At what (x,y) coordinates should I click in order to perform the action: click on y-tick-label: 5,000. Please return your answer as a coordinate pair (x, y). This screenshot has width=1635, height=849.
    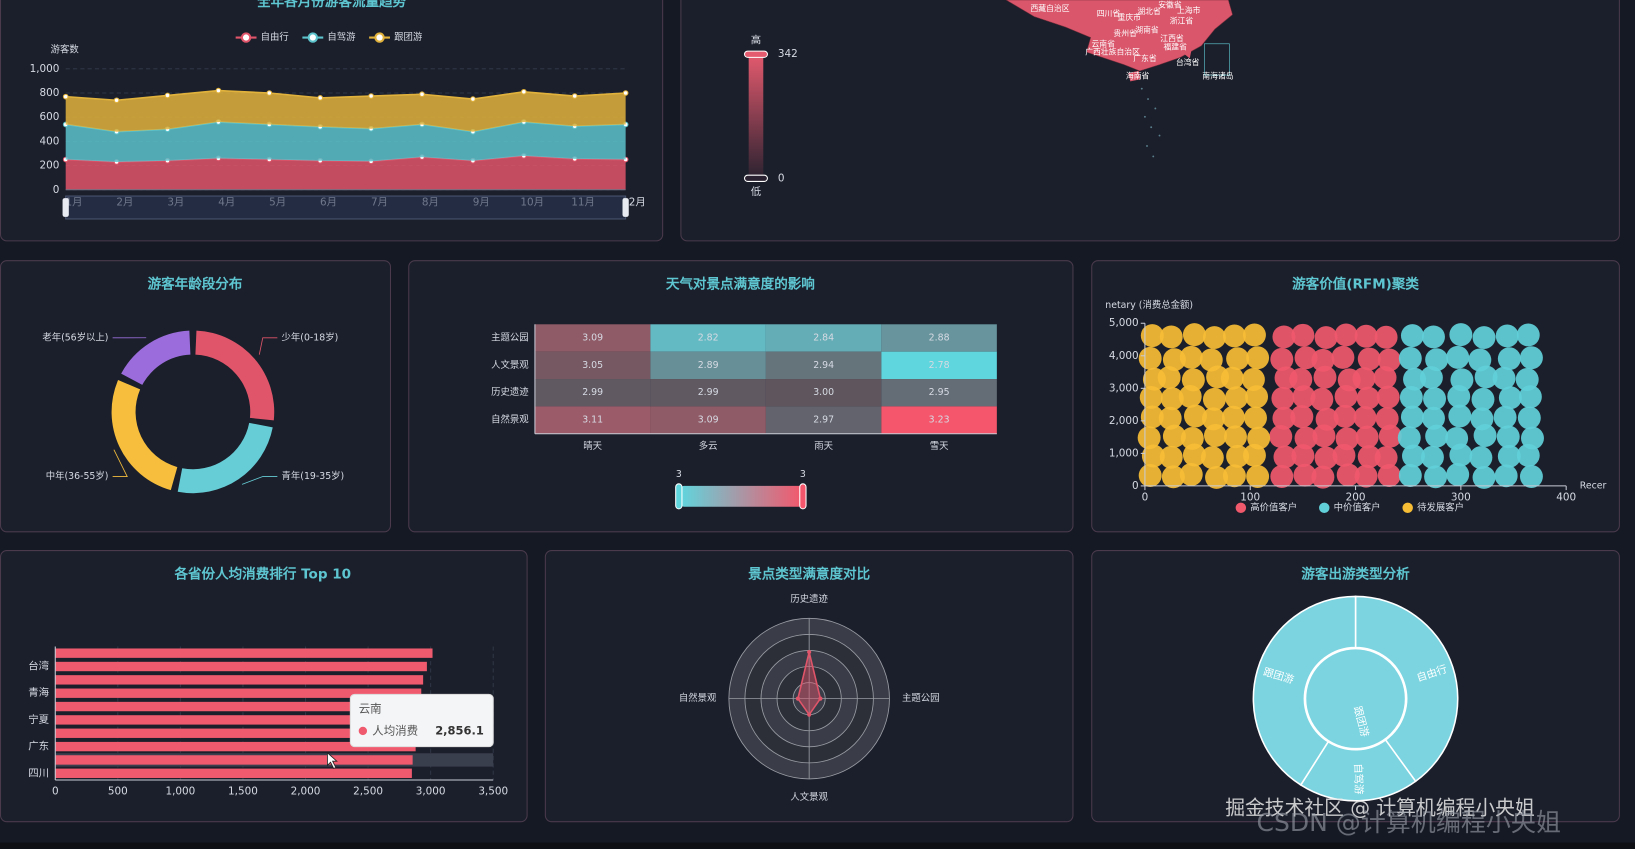
    Looking at the image, I should click on (1124, 323).